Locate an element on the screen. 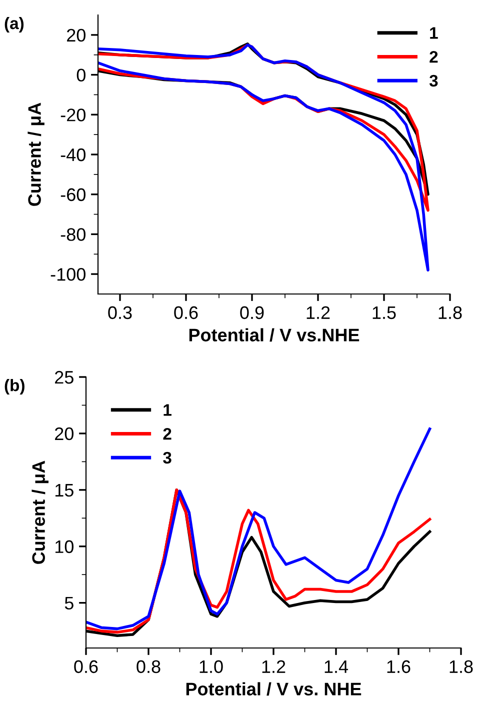 The height and width of the screenshot is (710, 477). text: (b) is located at coordinates (14, 387).